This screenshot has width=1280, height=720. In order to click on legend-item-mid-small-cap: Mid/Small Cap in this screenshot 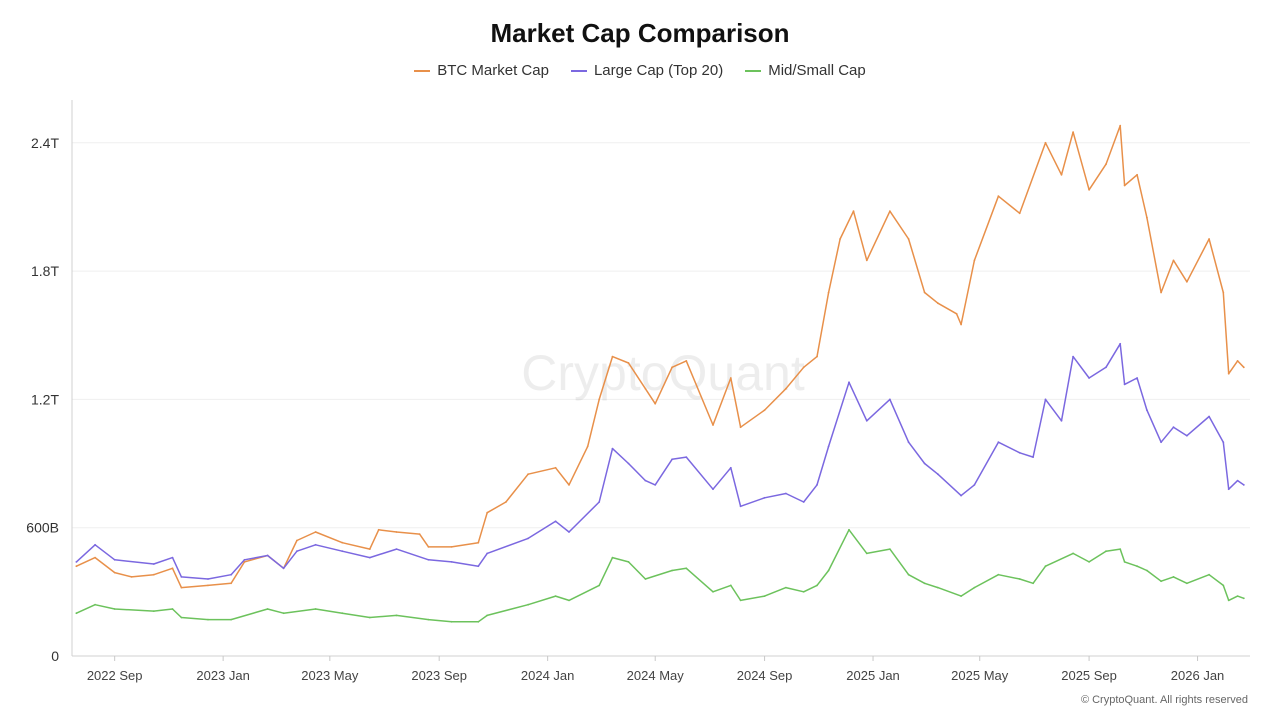, I will do `click(805, 70)`.